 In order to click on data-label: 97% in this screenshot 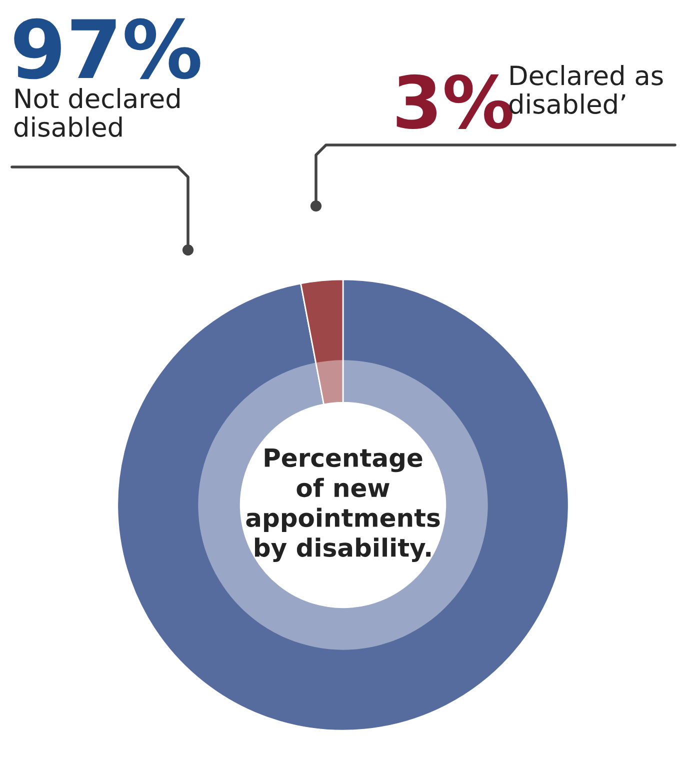, I will do `click(107, 49)`.